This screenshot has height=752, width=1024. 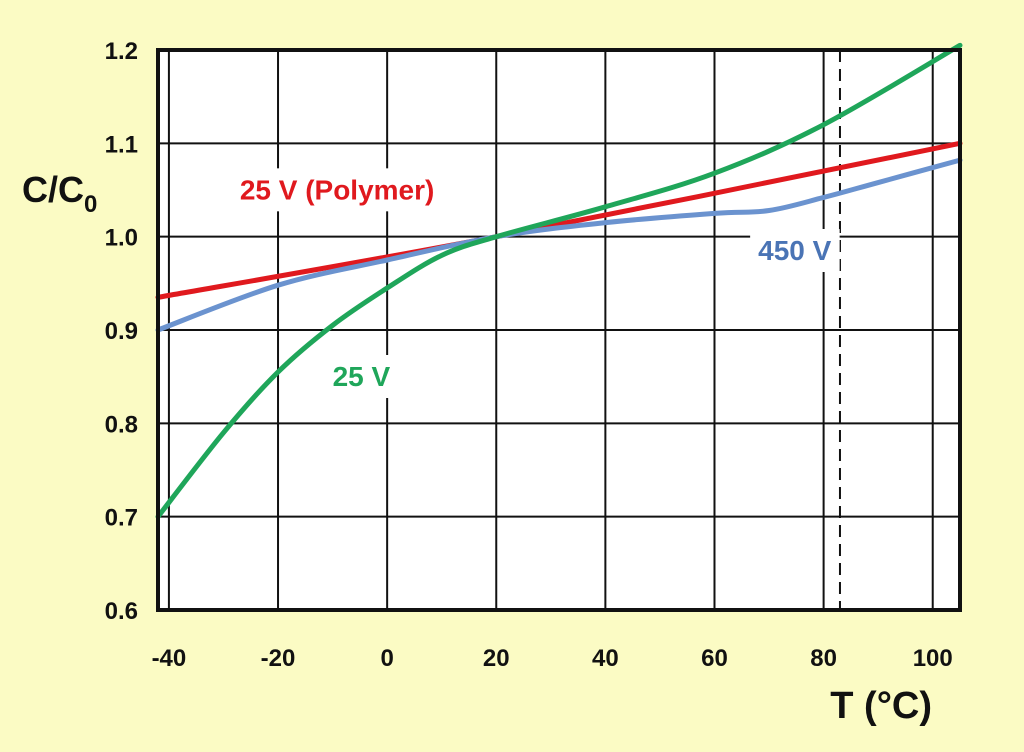 What do you see at coordinates (278, 658) in the screenshot?
I see `x-tick-label: -20` at bounding box center [278, 658].